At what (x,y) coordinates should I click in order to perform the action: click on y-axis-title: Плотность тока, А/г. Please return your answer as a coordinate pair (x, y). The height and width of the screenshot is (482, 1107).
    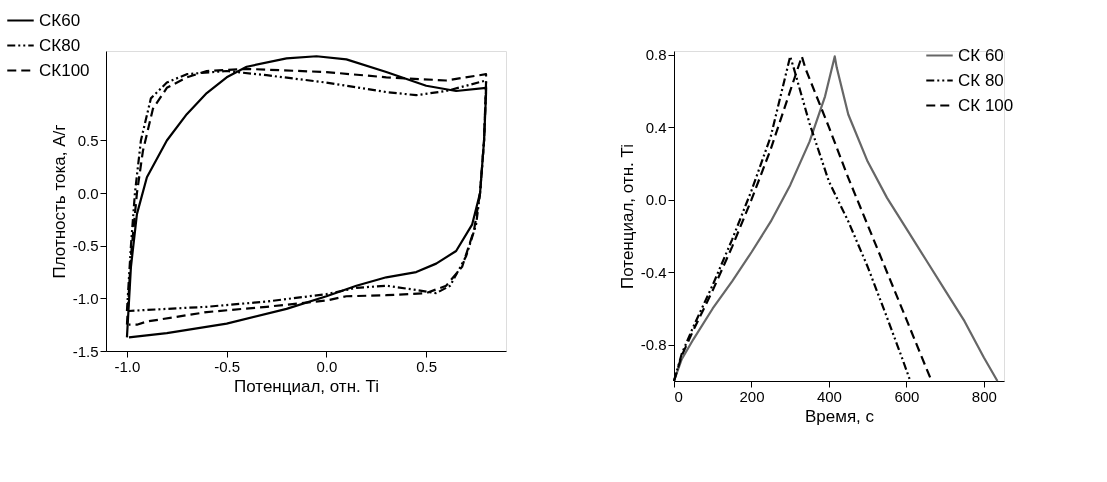
    Looking at the image, I should click on (59, 201).